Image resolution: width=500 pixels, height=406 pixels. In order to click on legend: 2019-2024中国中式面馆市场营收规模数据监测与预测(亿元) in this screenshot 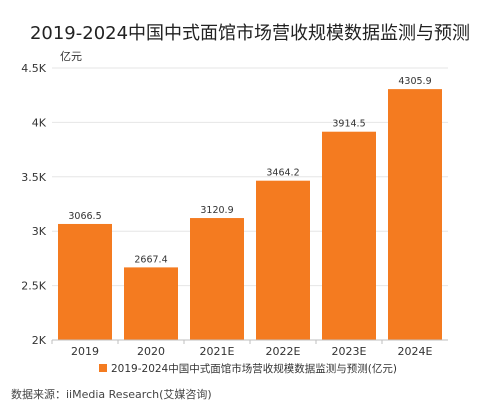, I will do `click(248, 368)`.